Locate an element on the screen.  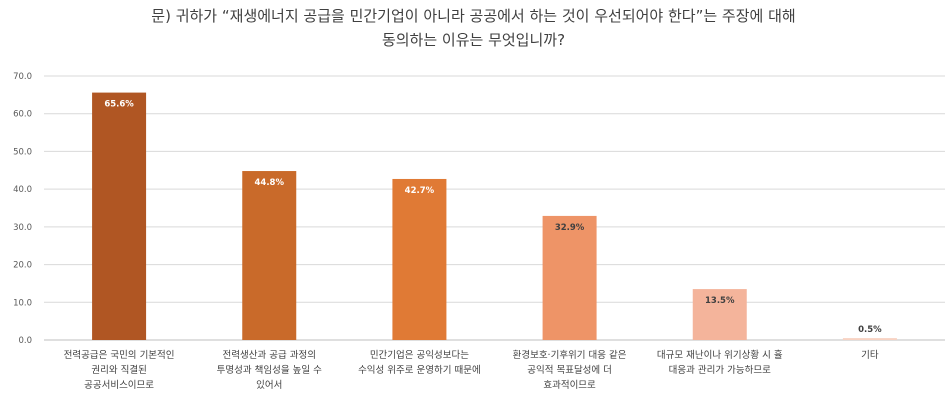
y-tick-label: 30.0 is located at coordinates (22, 228).